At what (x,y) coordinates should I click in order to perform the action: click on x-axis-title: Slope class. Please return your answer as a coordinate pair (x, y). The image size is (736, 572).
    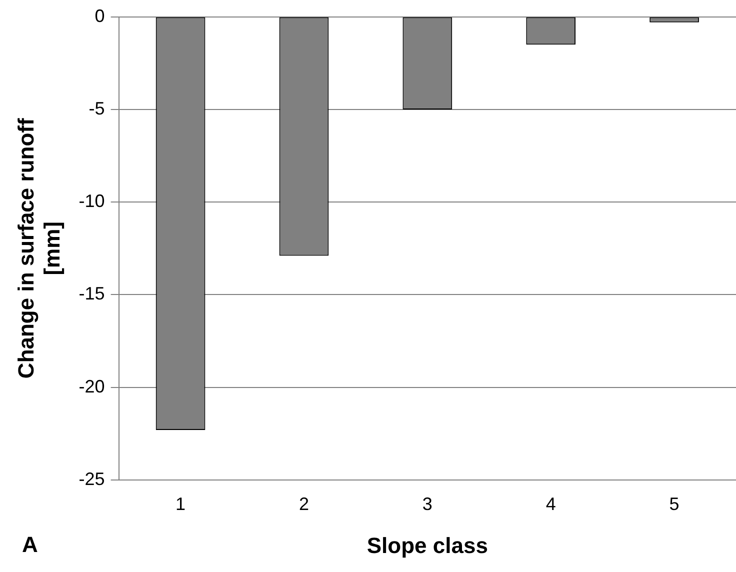
    Looking at the image, I should click on (427, 545).